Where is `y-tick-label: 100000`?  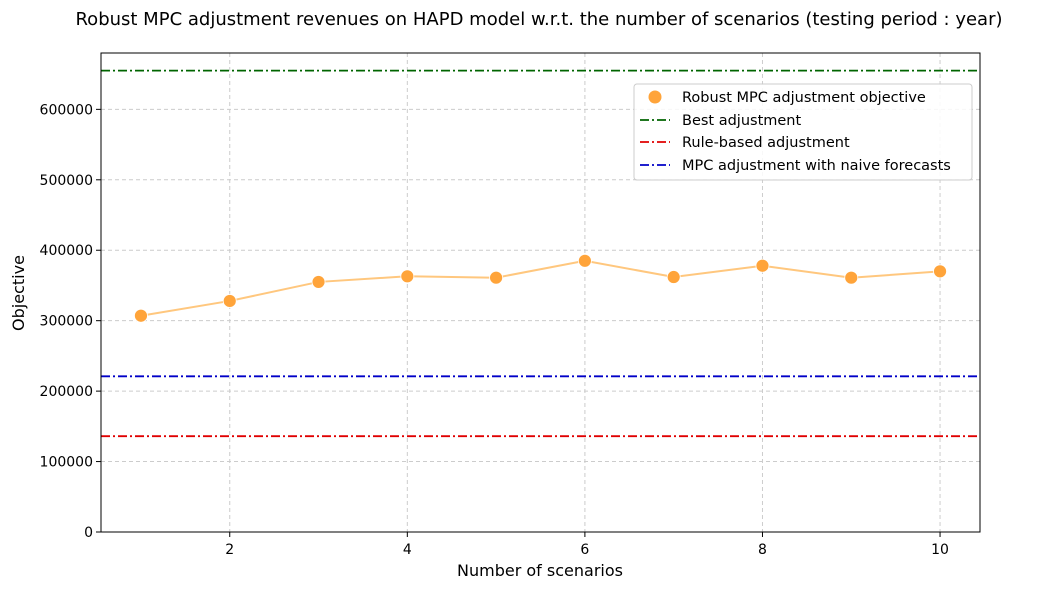
y-tick-label: 100000 is located at coordinates (66, 463).